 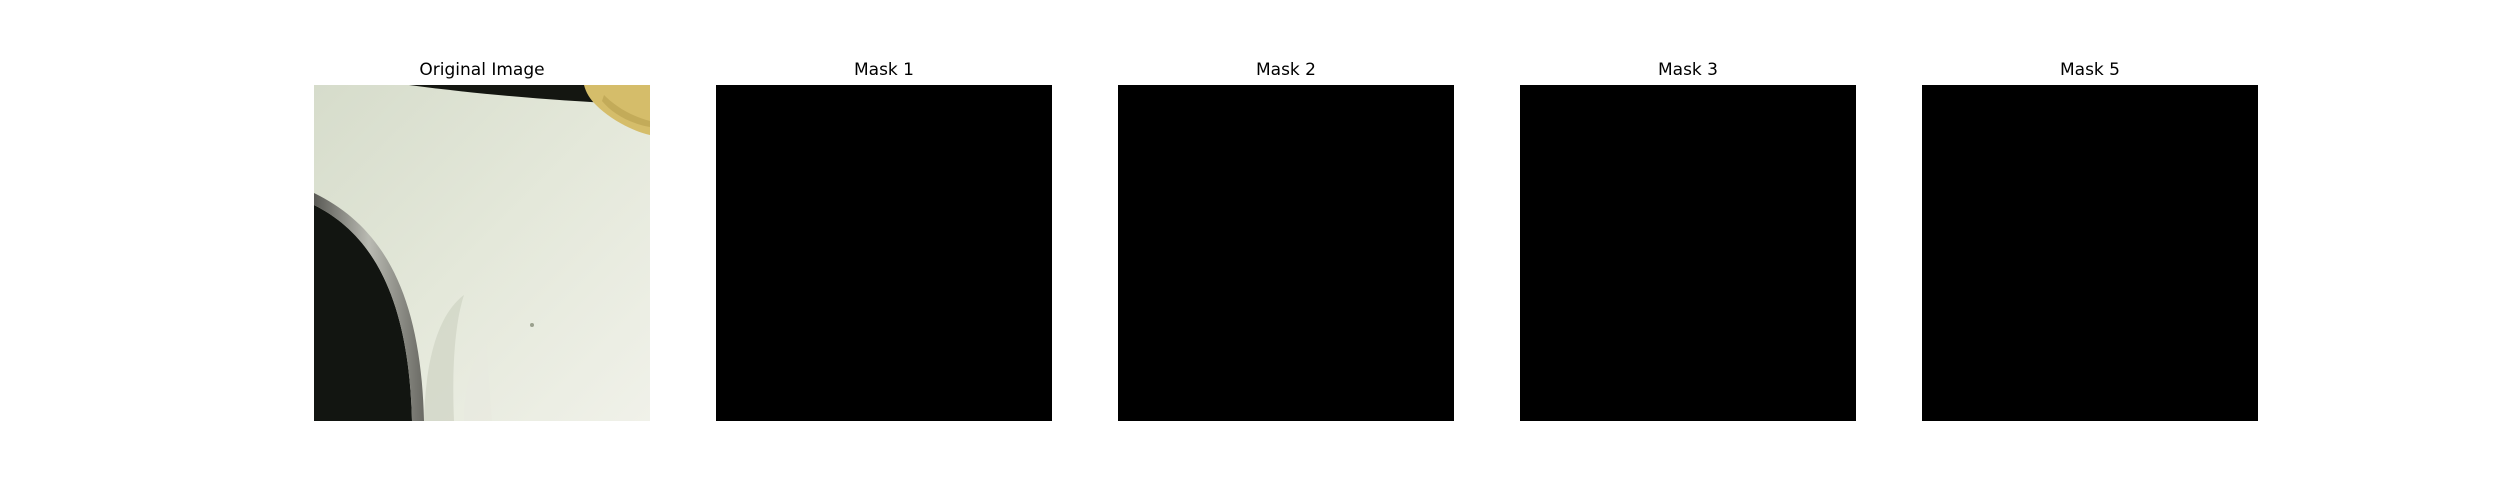 I want to click on mask-3-image, so click(x=1688, y=253).